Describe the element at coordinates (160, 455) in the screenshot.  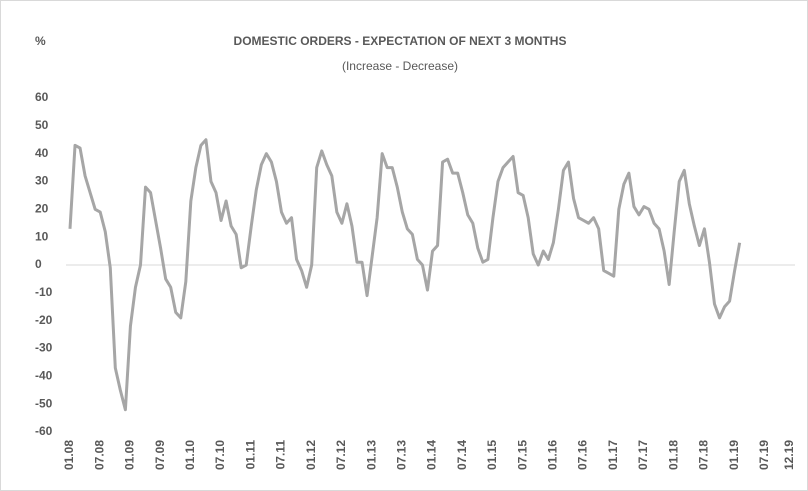
I see `x-tick-label: 07.09` at that location.